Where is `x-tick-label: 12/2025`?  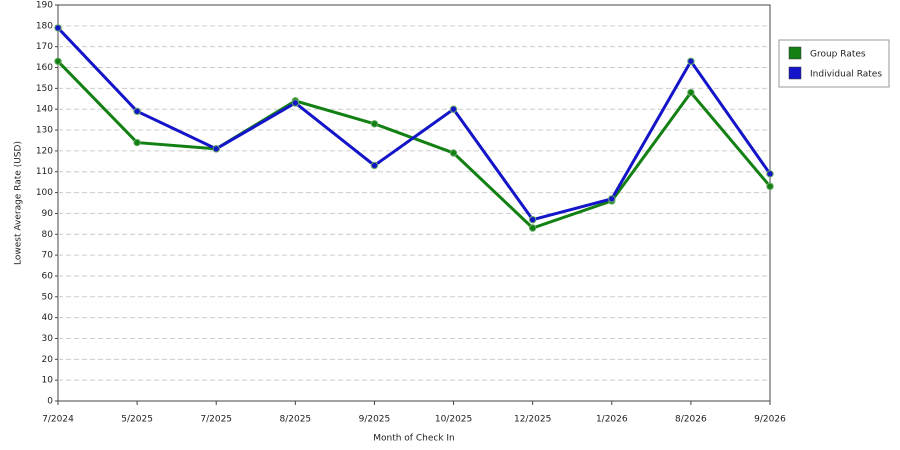 x-tick-label: 12/2025 is located at coordinates (532, 420).